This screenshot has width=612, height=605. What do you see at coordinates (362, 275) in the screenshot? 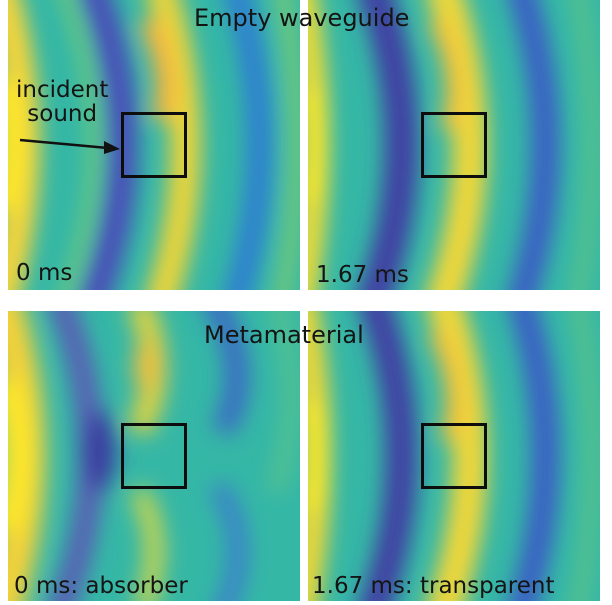
I see `panel-time-label: 1.67 ms` at bounding box center [362, 275].